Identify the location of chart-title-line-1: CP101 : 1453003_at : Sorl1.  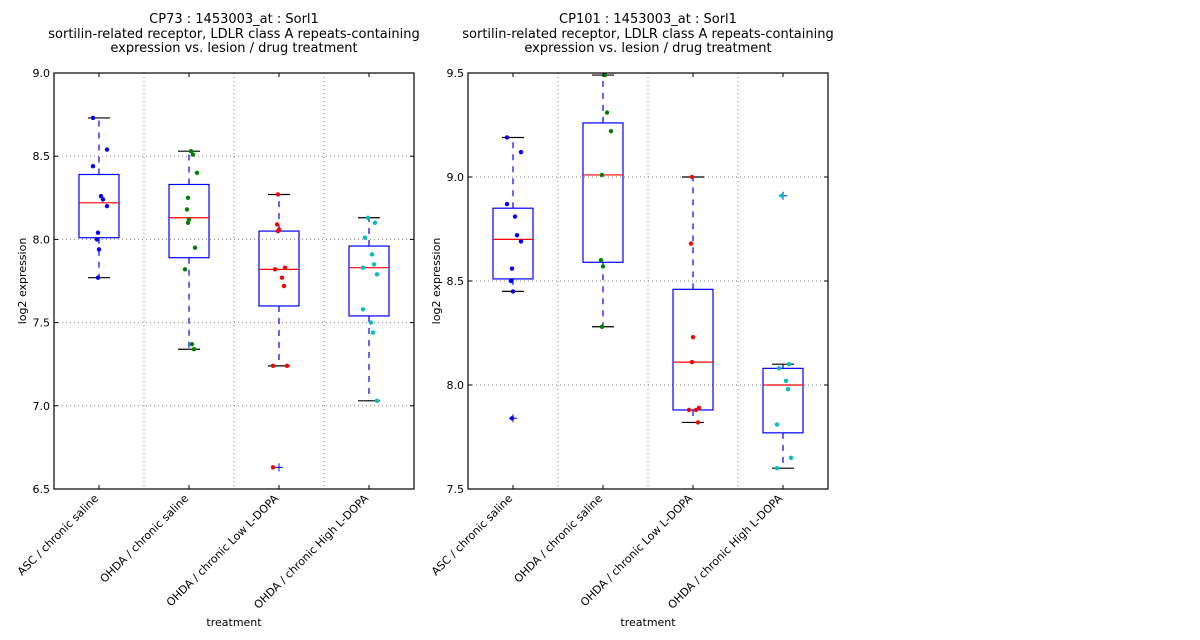
(648, 19).